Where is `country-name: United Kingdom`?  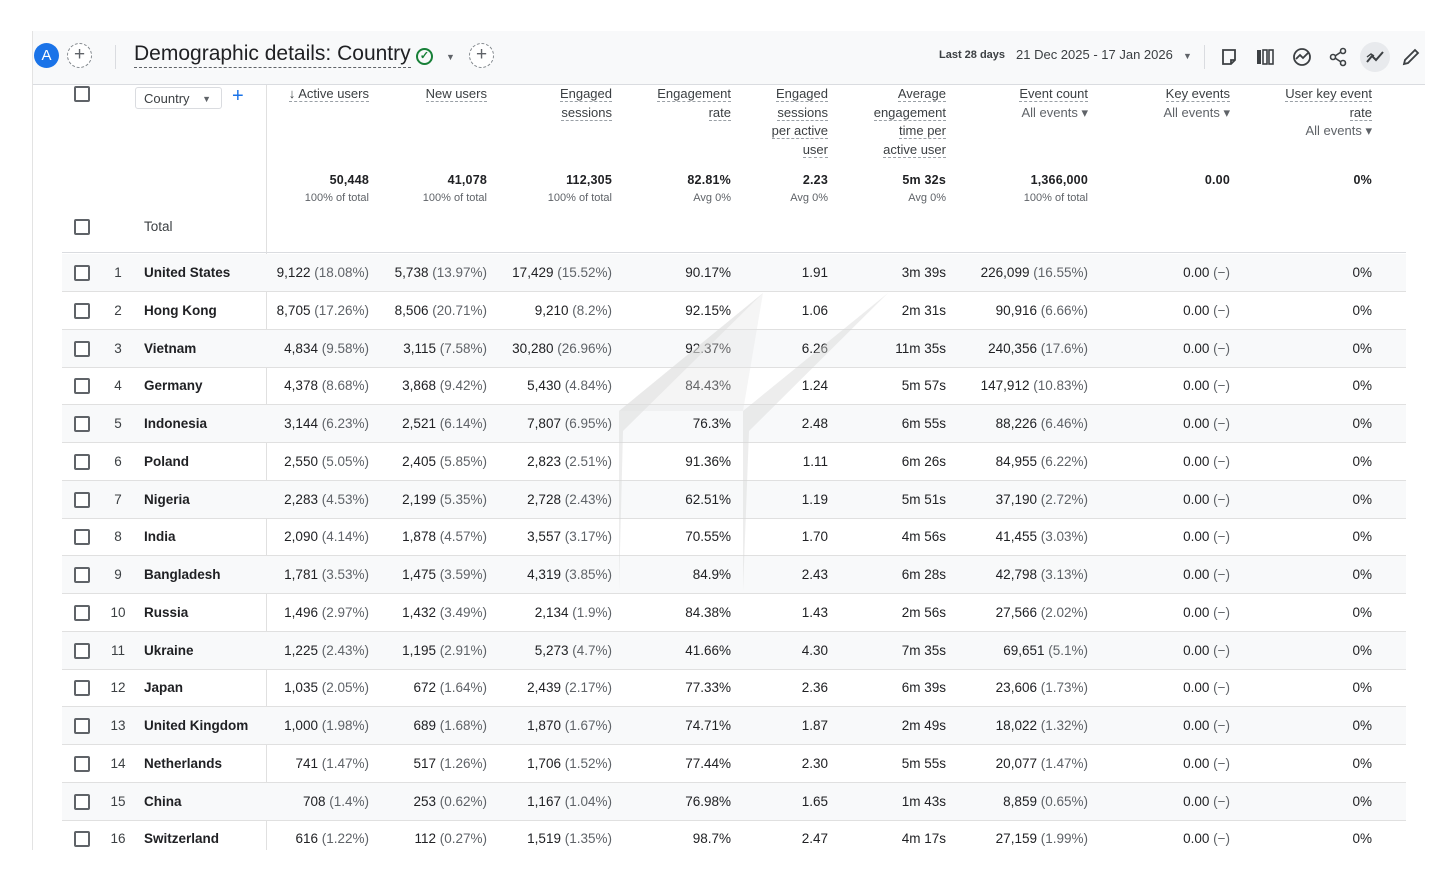 country-name: United Kingdom is located at coordinates (196, 725).